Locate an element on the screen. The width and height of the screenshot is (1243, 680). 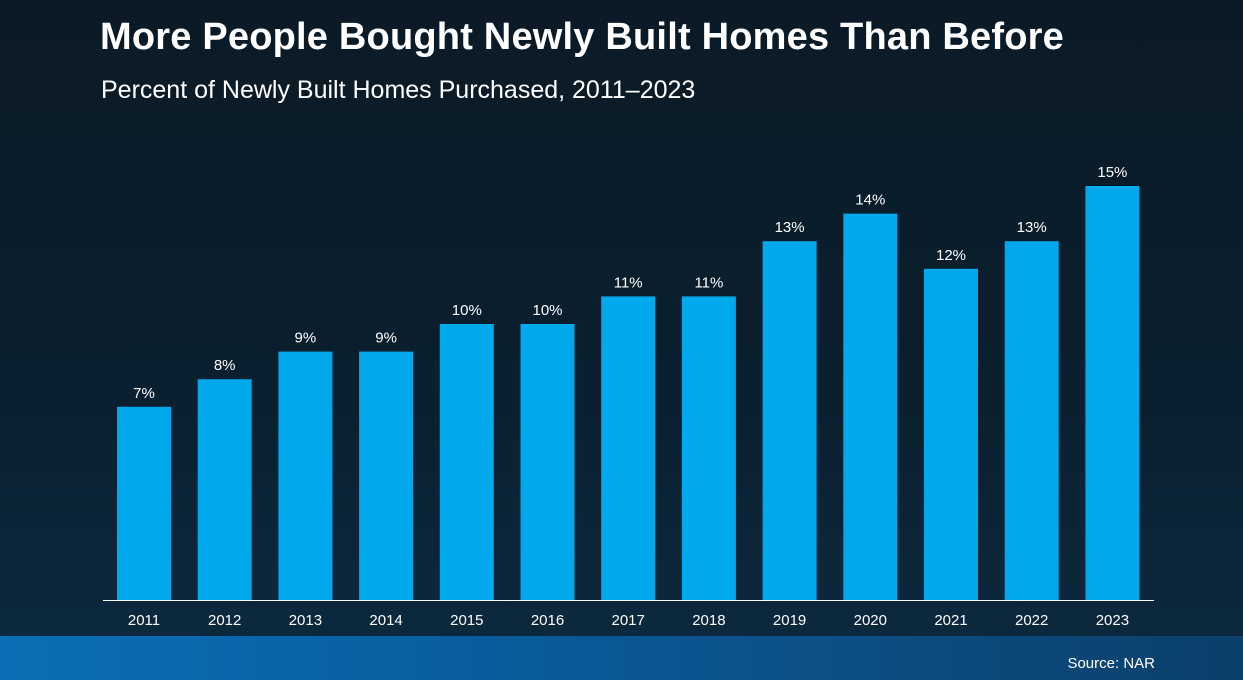
x-tick-label-2020: 2020 is located at coordinates (870, 620).